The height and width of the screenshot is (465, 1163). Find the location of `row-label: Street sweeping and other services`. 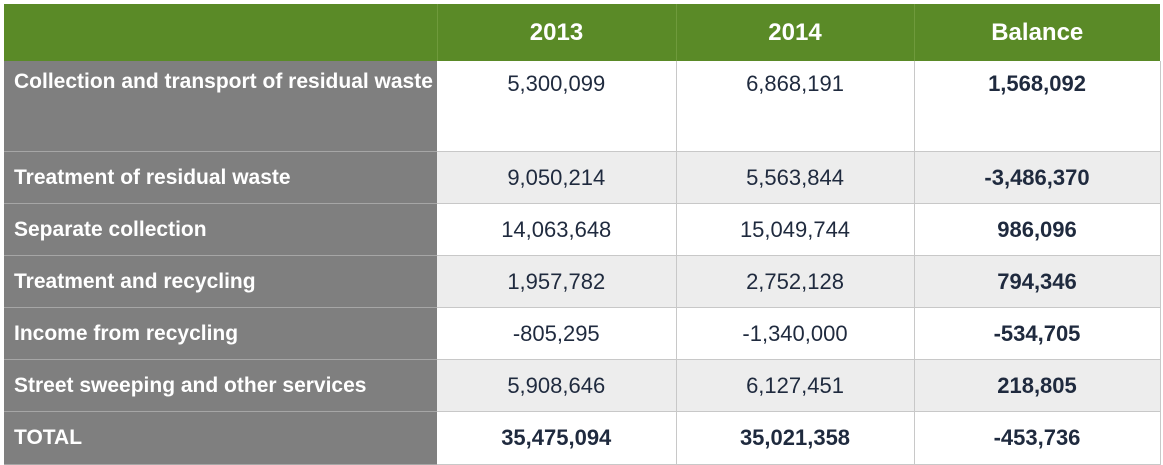

row-label: Street sweeping and other services is located at coordinates (220, 385).